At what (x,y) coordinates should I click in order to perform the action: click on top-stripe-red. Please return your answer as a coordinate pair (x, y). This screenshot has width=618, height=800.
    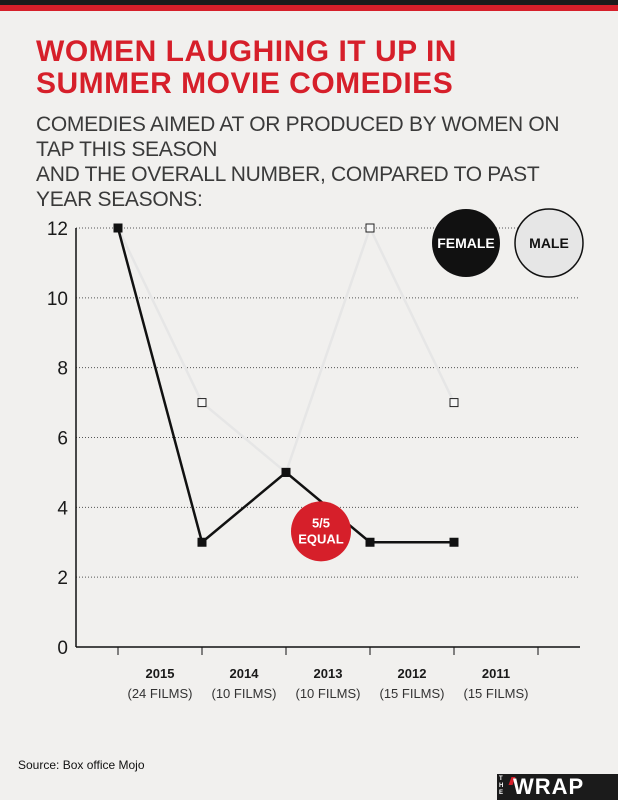
    Looking at the image, I should click on (309, 8).